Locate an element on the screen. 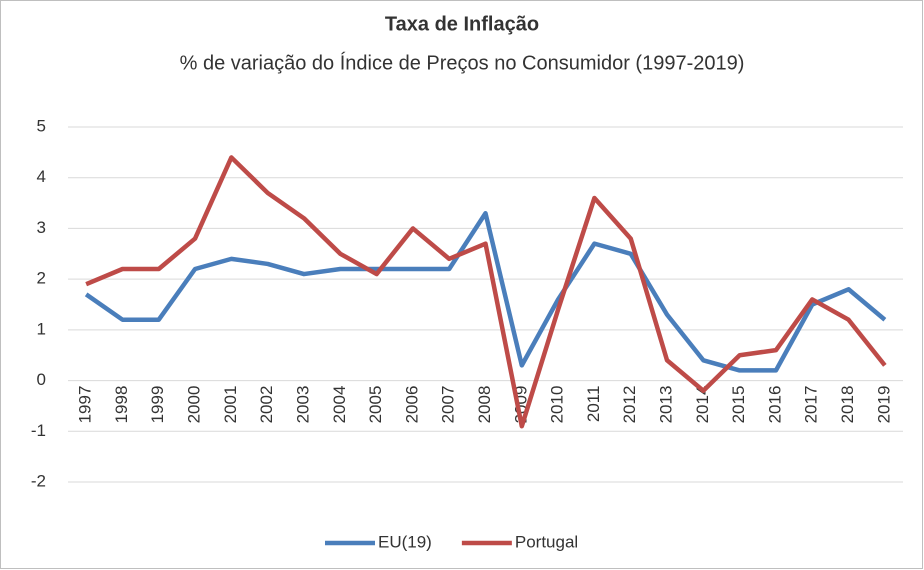 This screenshot has width=924, height=570. y-tick-label: 4 is located at coordinates (41, 176).